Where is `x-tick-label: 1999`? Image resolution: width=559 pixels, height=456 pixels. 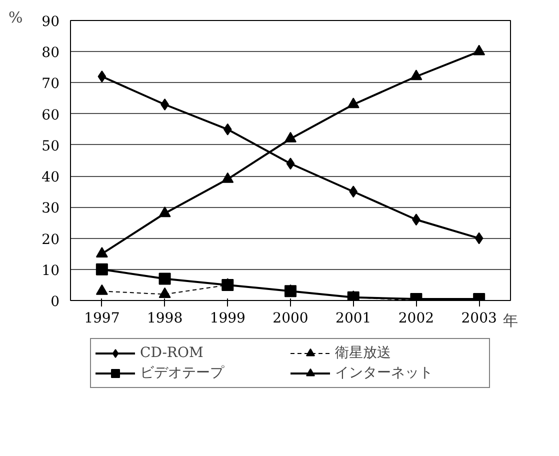
x-tick-label: 1999 is located at coordinates (228, 318).